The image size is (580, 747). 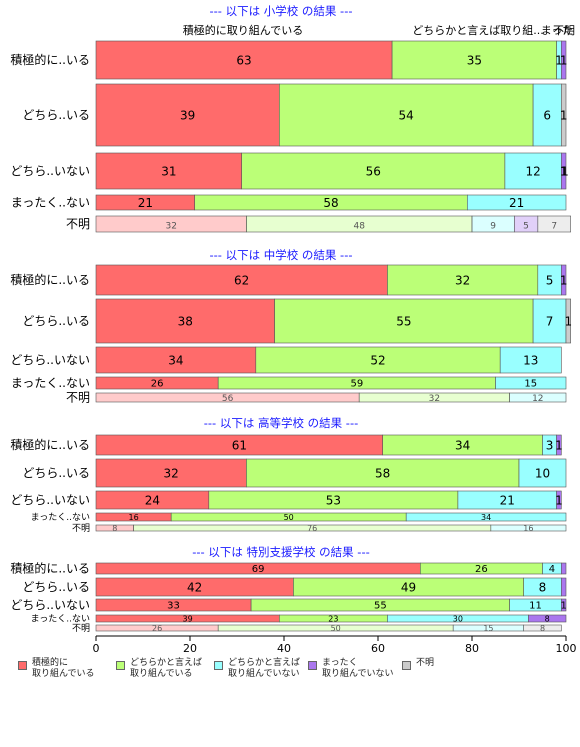 I want to click on legend-item-3: どちらかと言えば 取り組んでいない, so click(x=257, y=669).